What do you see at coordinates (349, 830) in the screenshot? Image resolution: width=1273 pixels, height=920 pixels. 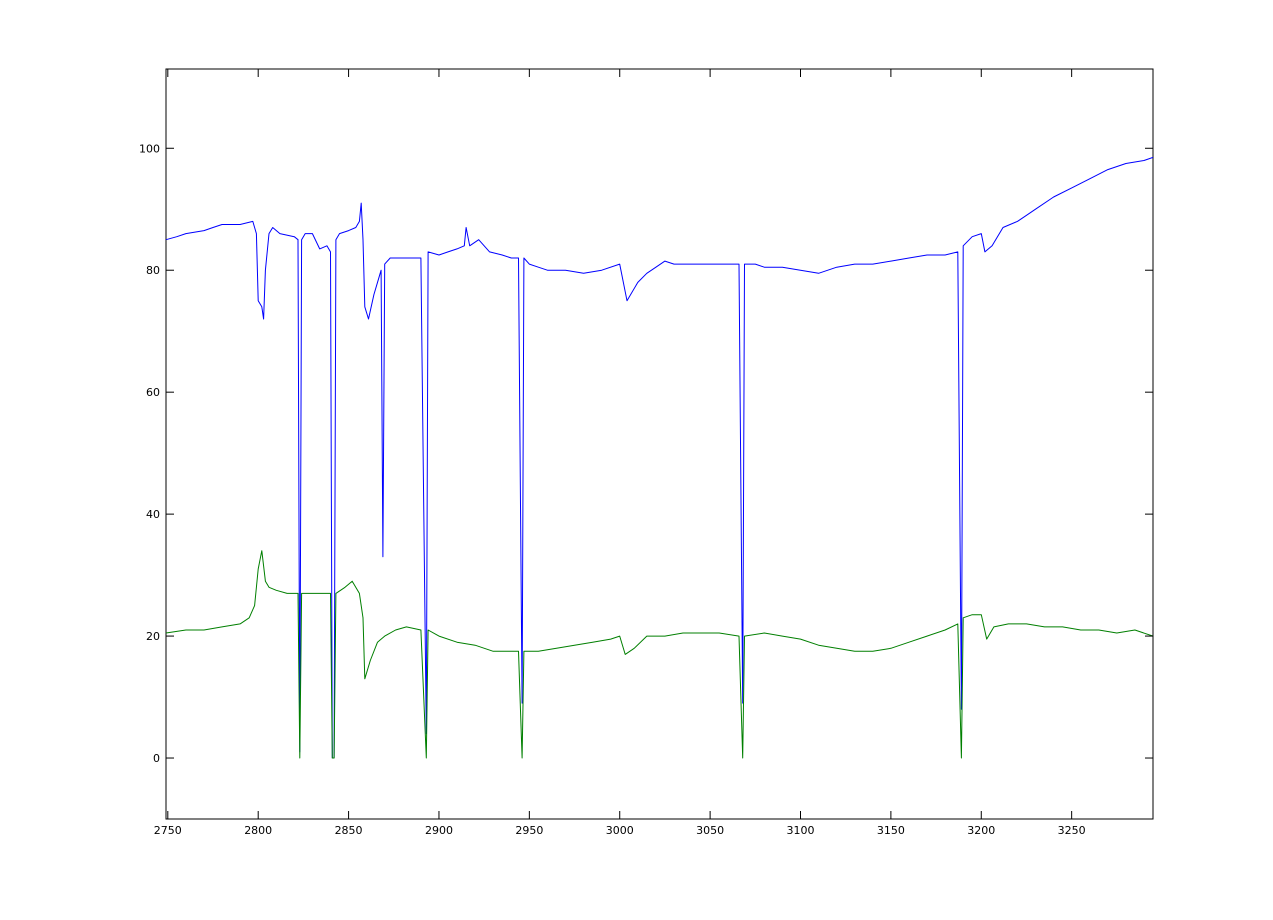 I see `x-tick-label: 2850` at bounding box center [349, 830].